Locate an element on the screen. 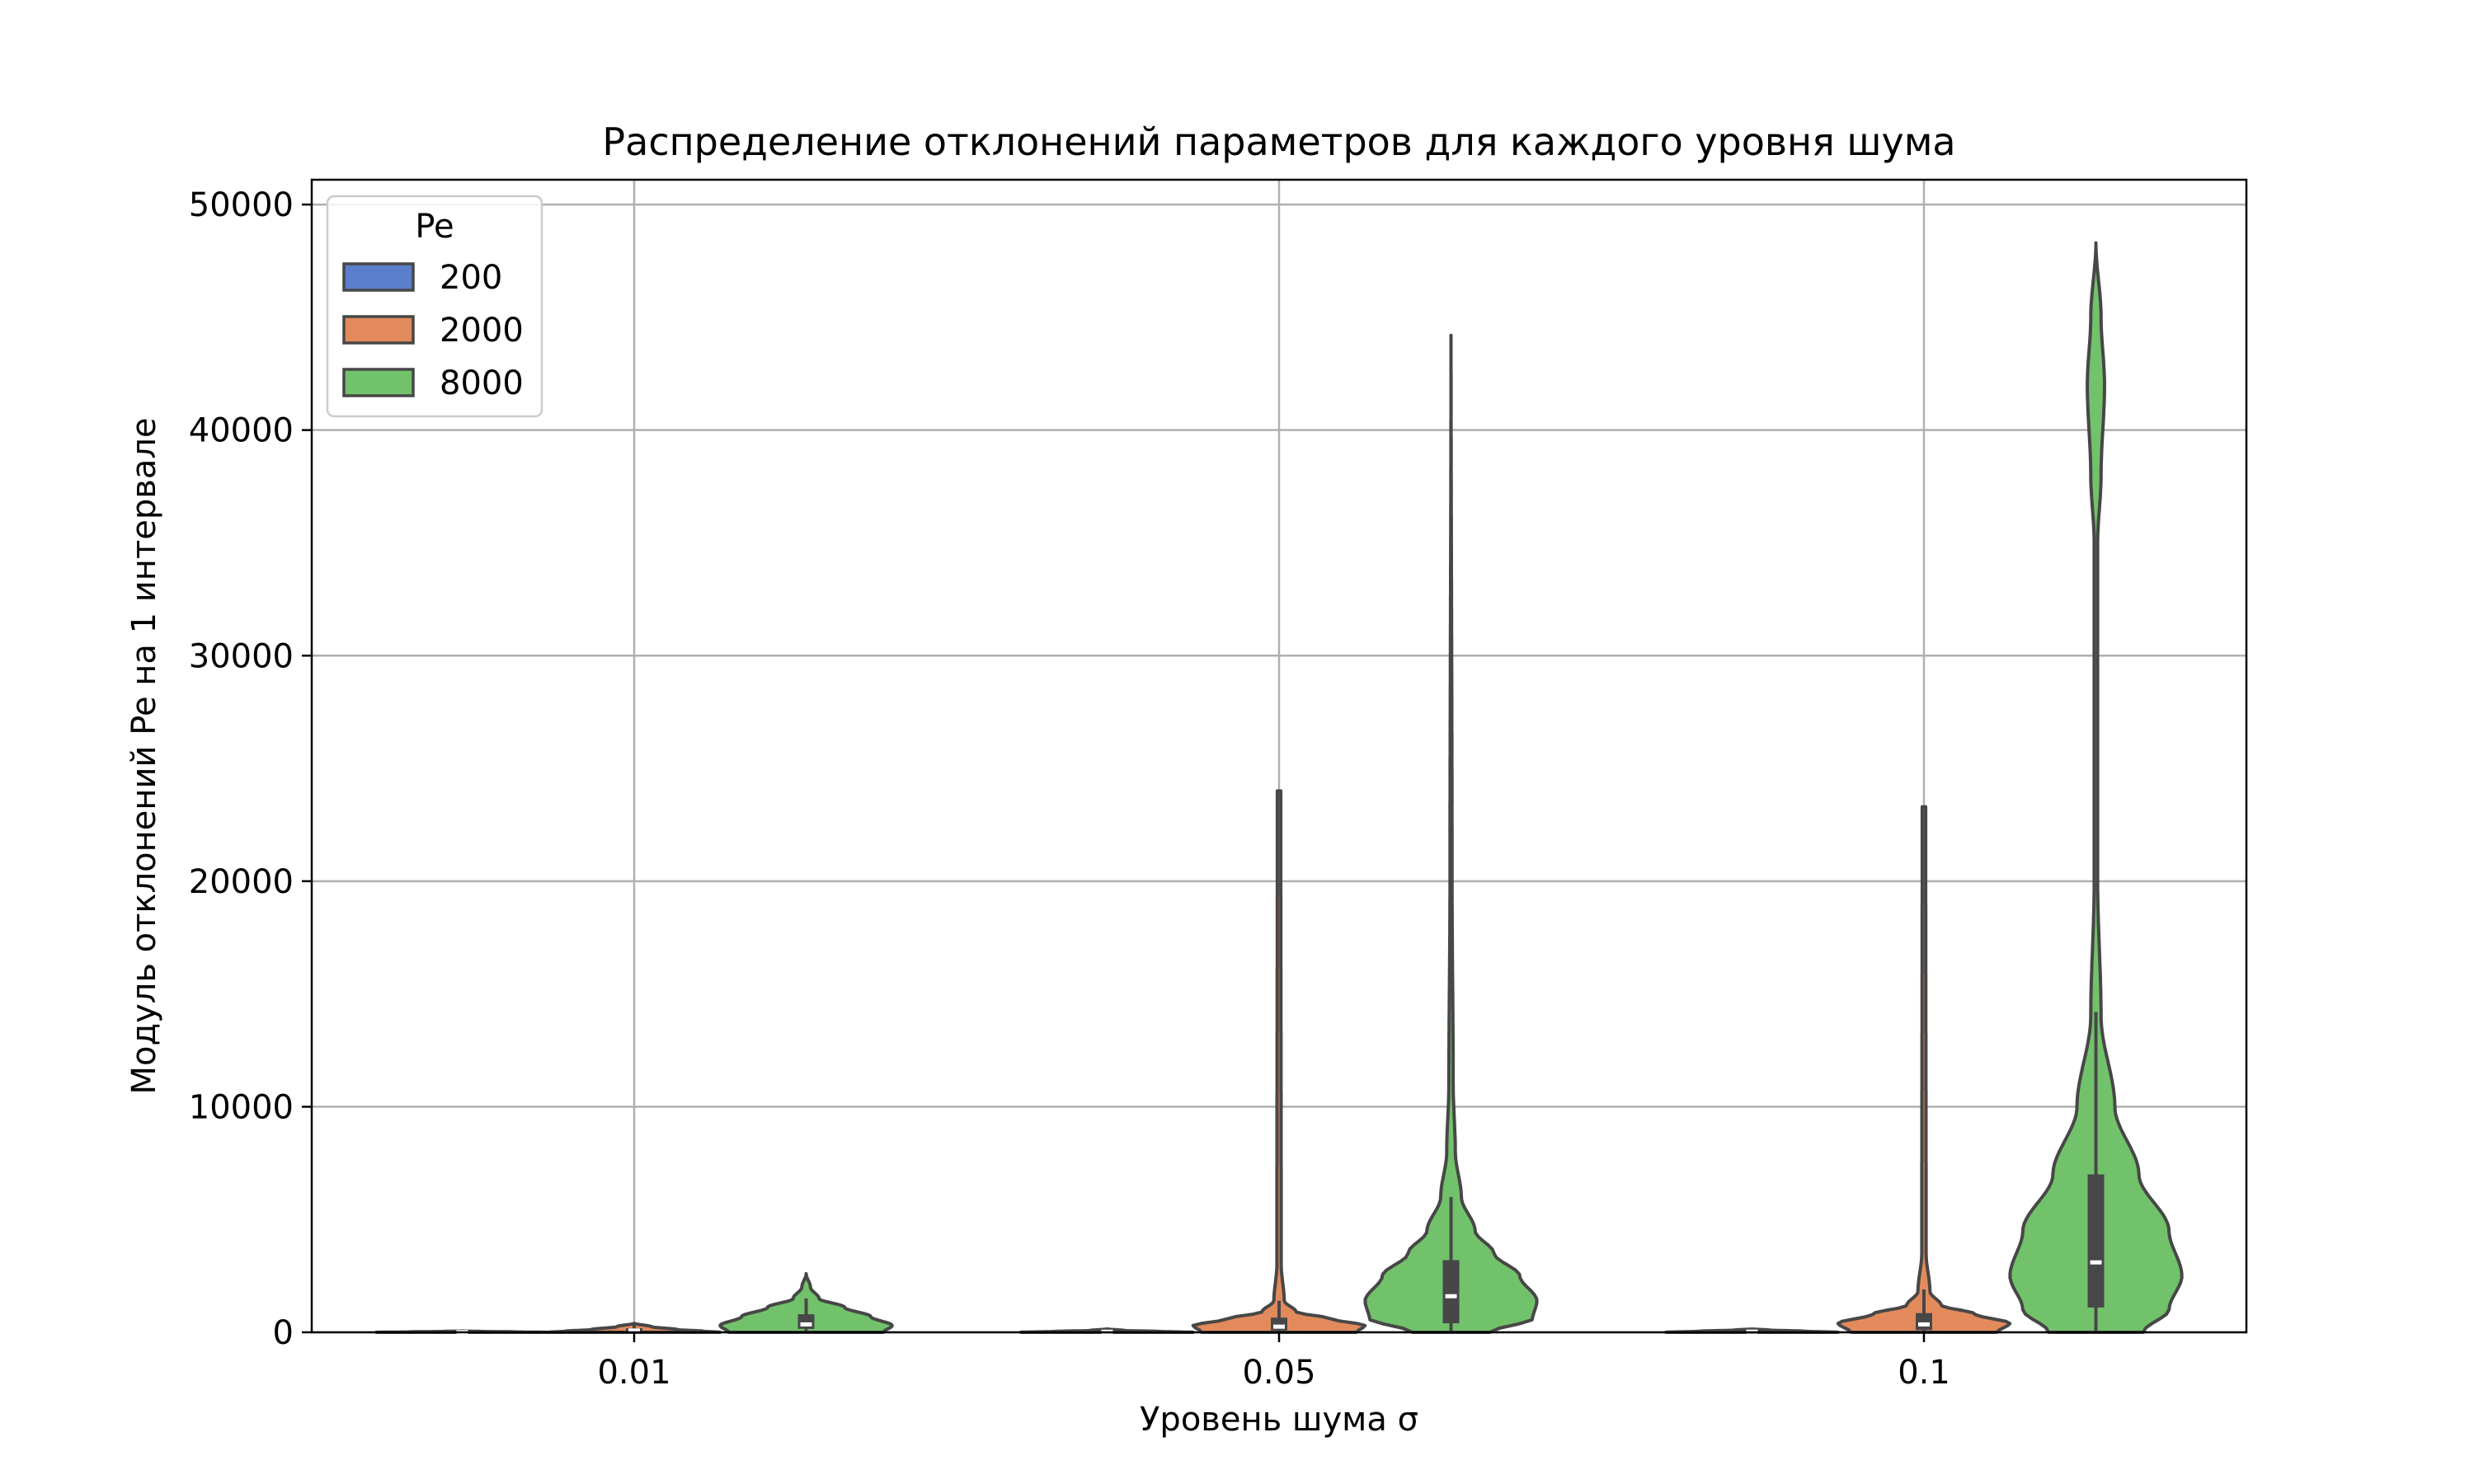 The height and width of the screenshot is (1484, 2474). violin-pe-2000-sigma-0.05 is located at coordinates (1279, 1061).